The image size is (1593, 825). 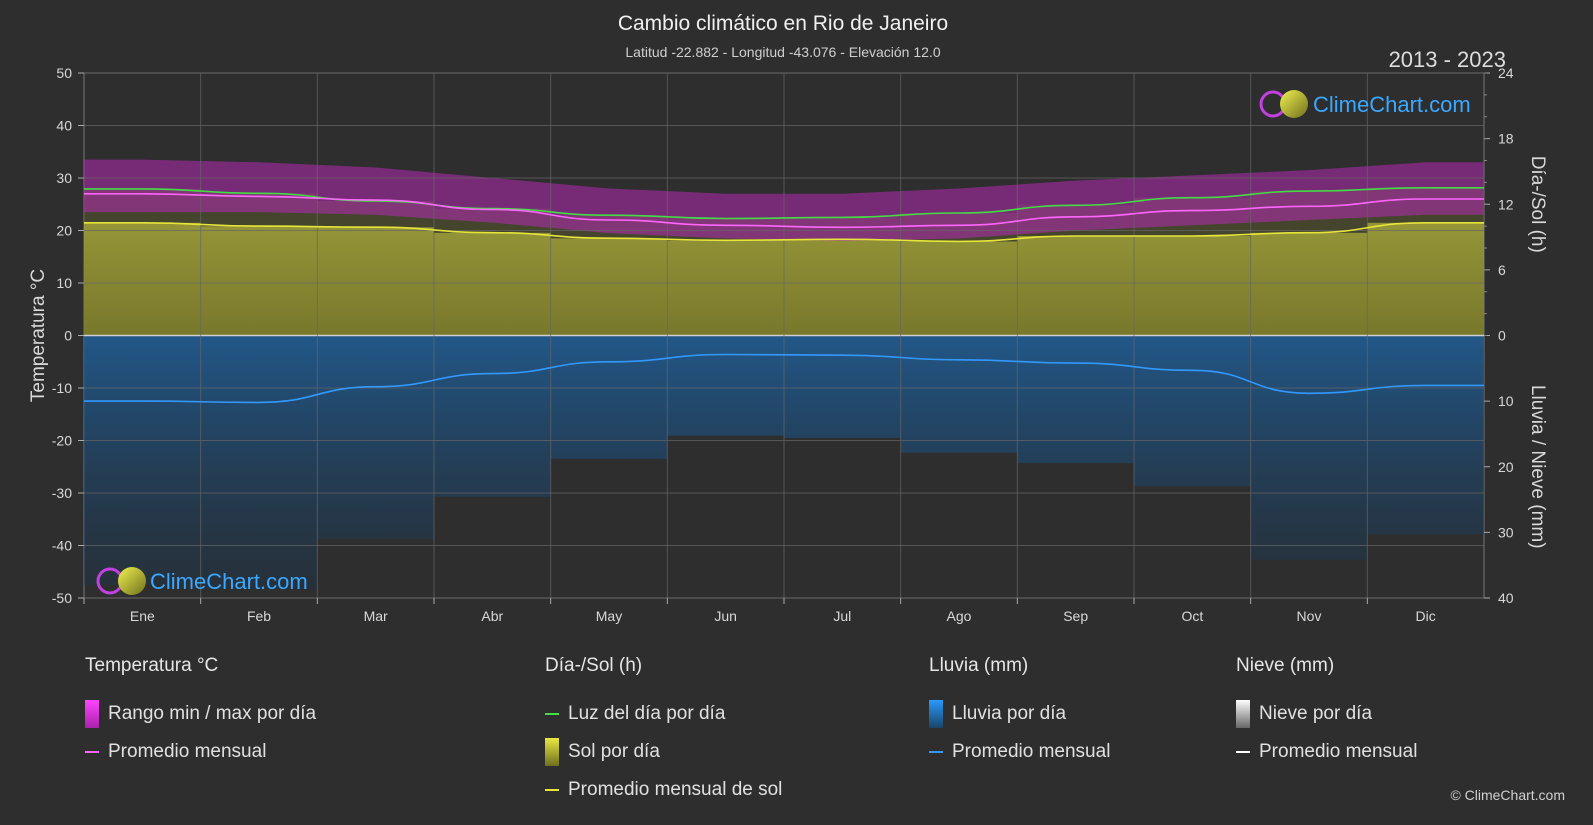 What do you see at coordinates (647, 713) in the screenshot?
I see `legend-label: Luz del día por día` at bounding box center [647, 713].